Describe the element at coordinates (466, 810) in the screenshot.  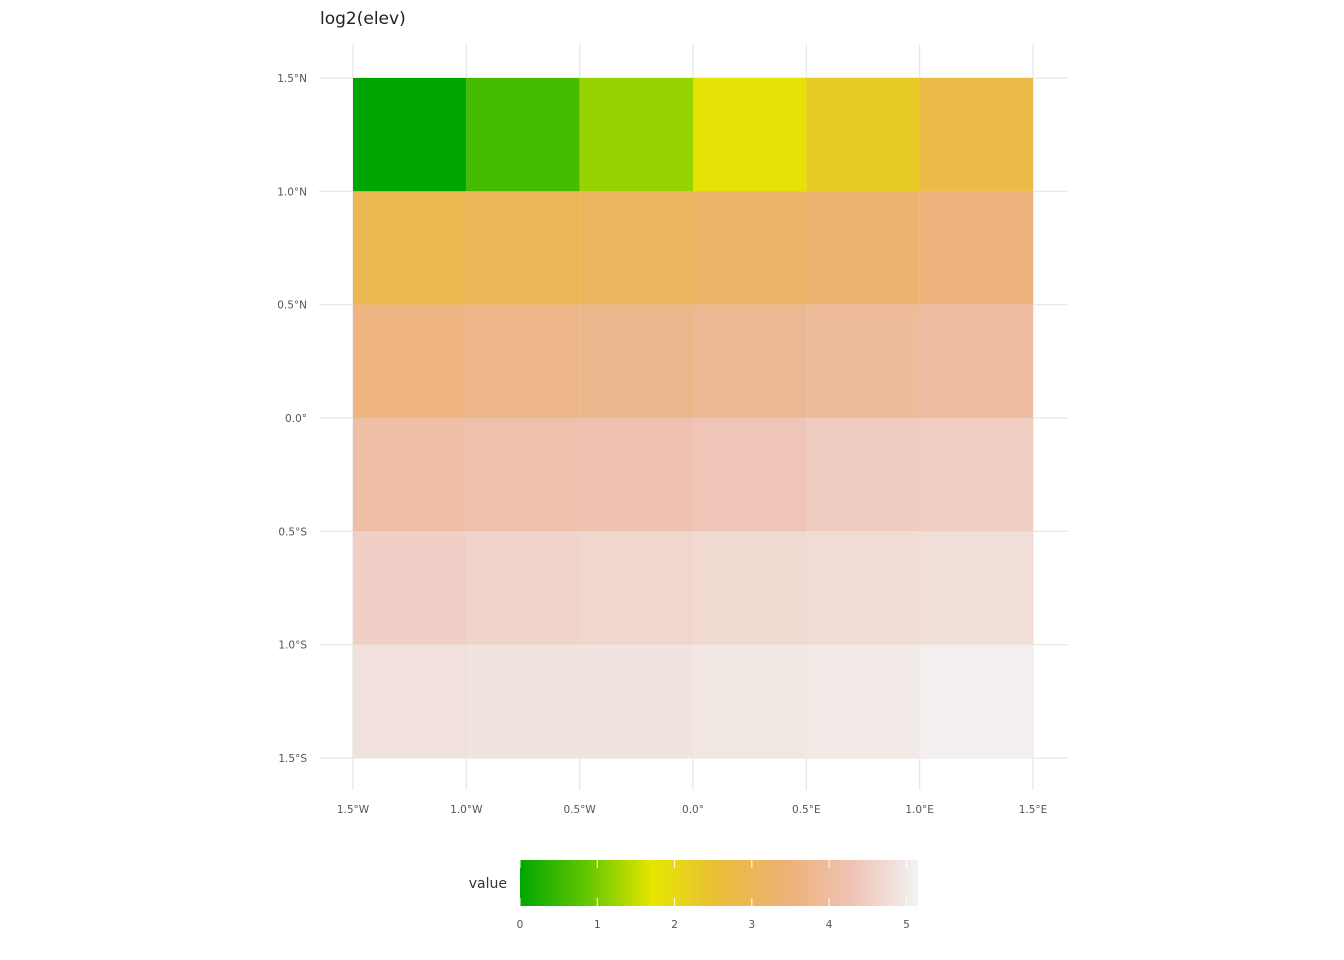
I see `x-tick-label: 1.0°W` at that location.